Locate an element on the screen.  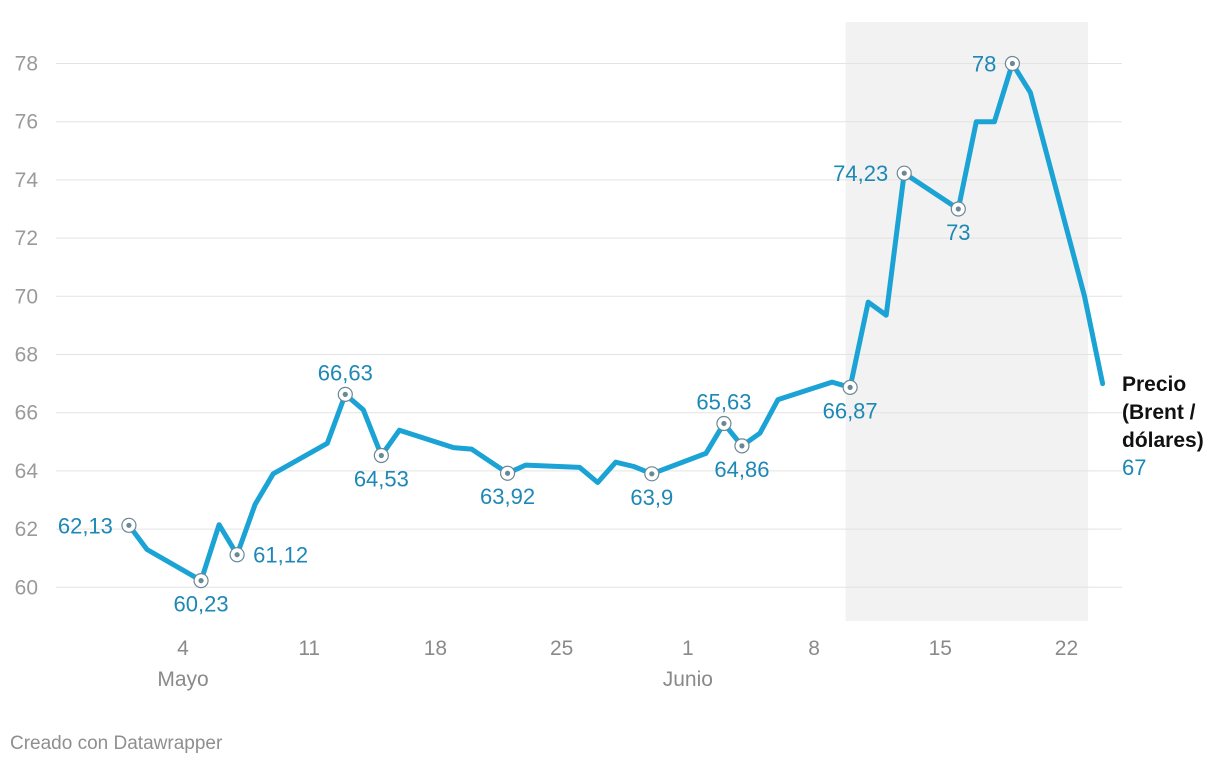
data-label: 64,86 is located at coordinates (741, 469).